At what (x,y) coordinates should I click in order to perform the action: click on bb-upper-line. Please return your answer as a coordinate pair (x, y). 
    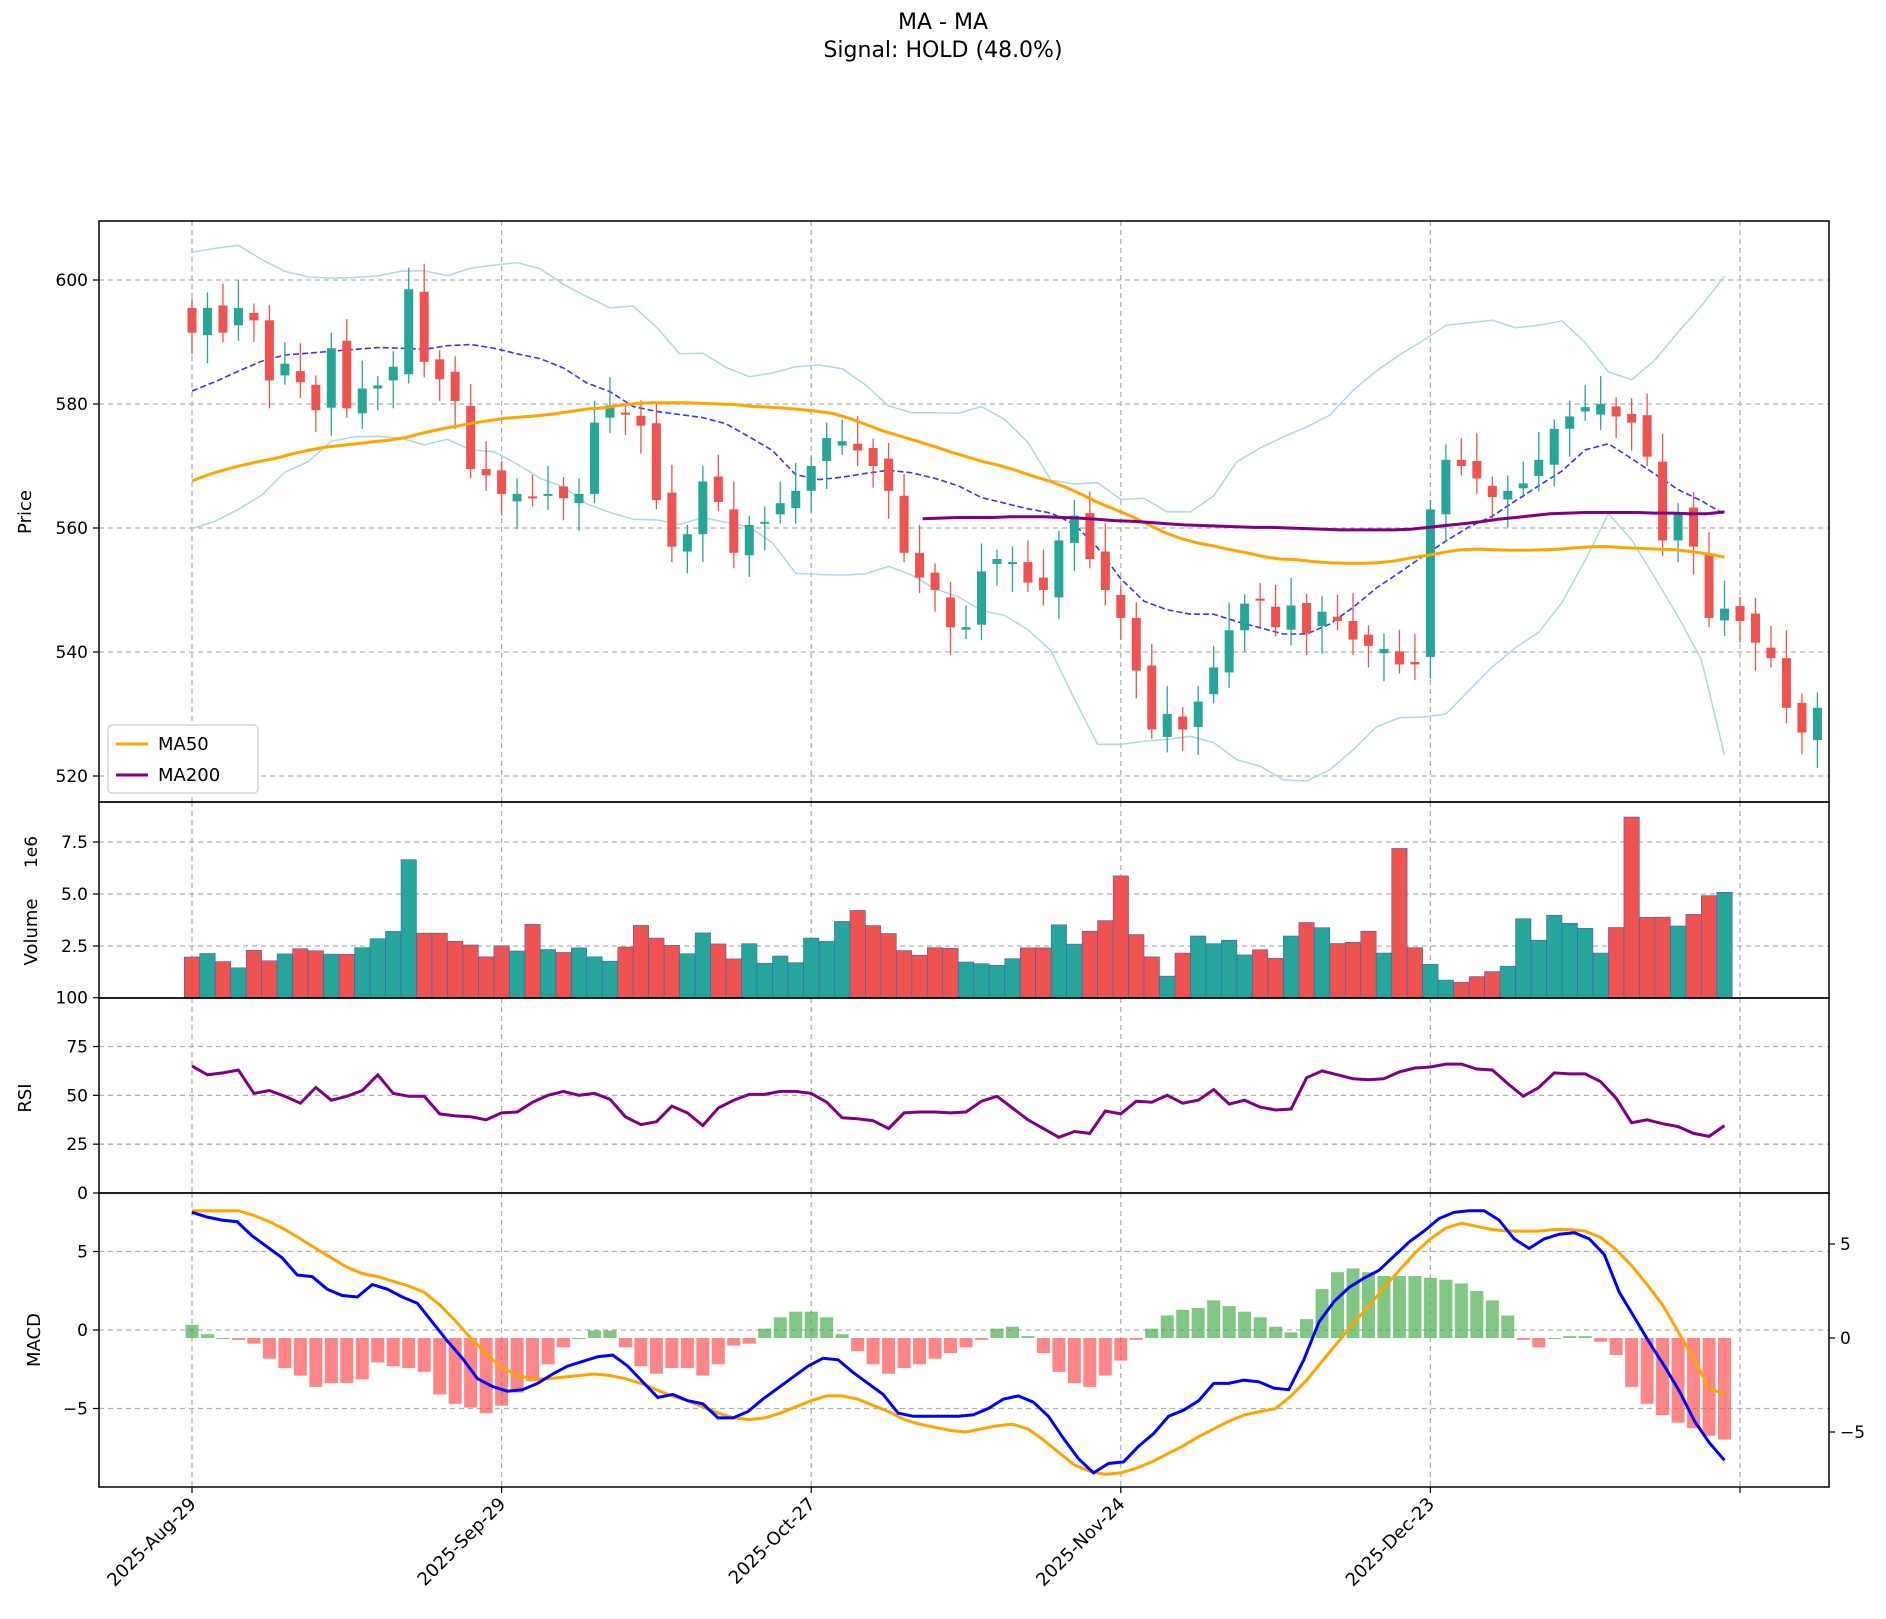
    Looking at the image, I should click on (958, 378).